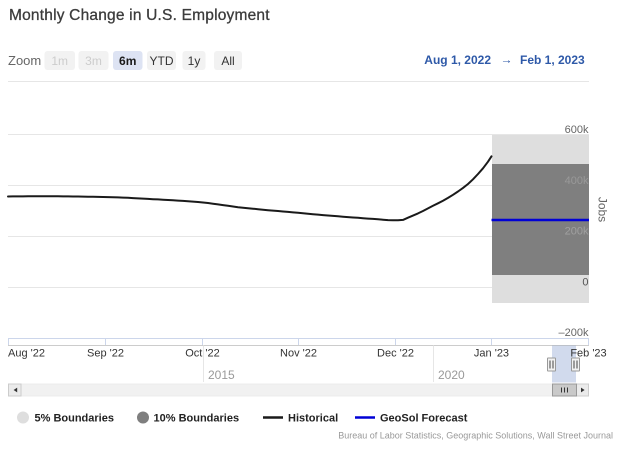 The width and height of the screenshot is (624, 451). What do you see at coordinates (451, 375) in the screenshot?
I see `svg-text: 2020` at bounding box center [451, 375].